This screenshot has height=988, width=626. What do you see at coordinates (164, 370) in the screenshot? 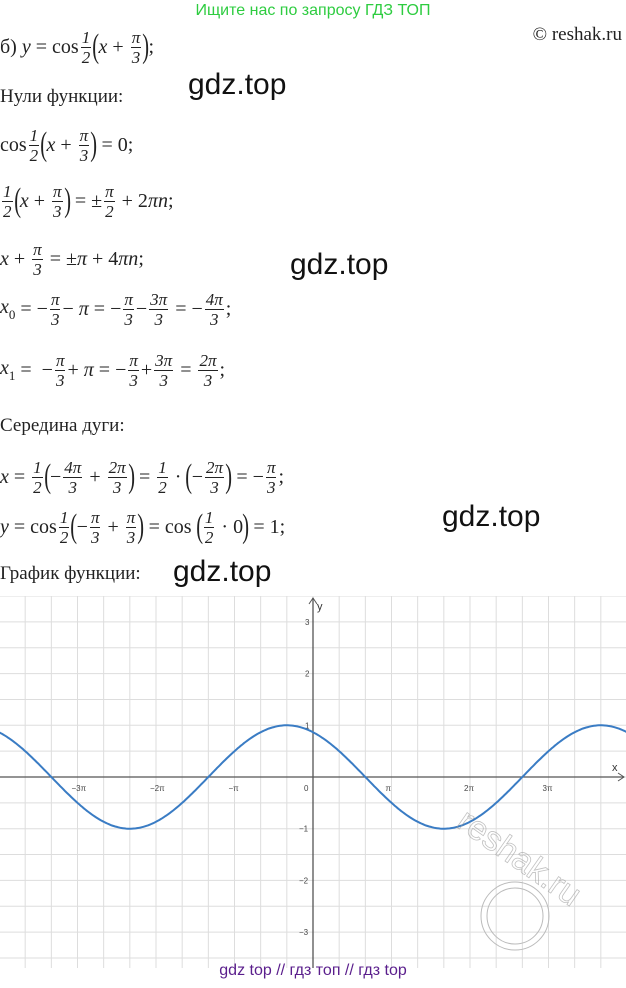
I see `math-fraction: 3π 3` at bounding box center [164, 370].